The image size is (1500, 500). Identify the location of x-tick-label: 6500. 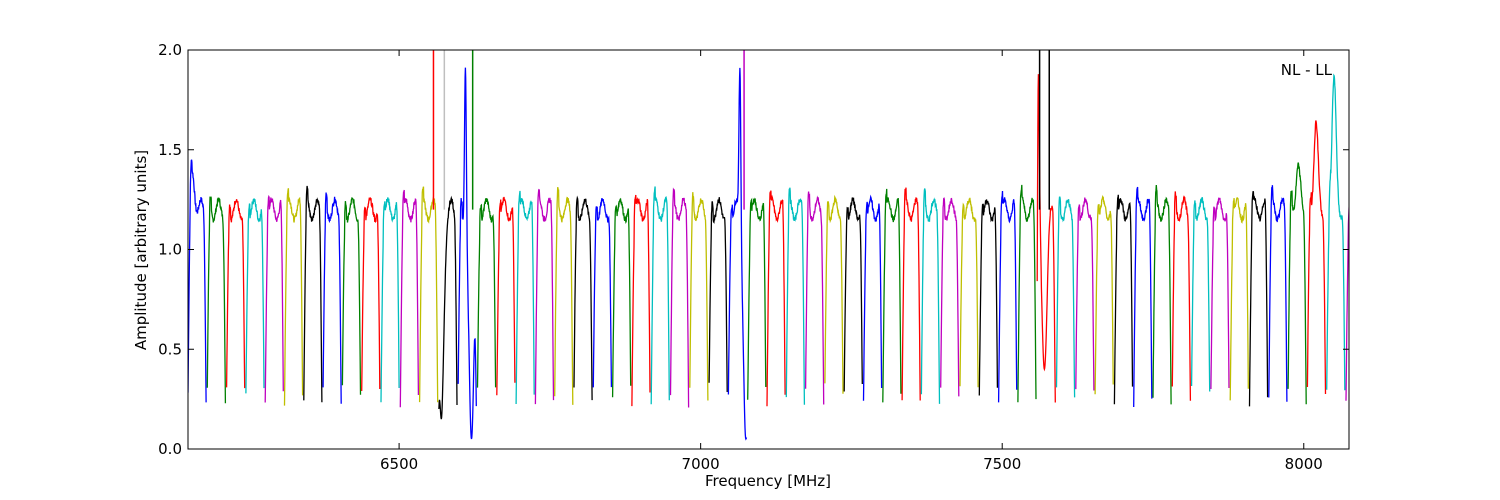
(399, 464).